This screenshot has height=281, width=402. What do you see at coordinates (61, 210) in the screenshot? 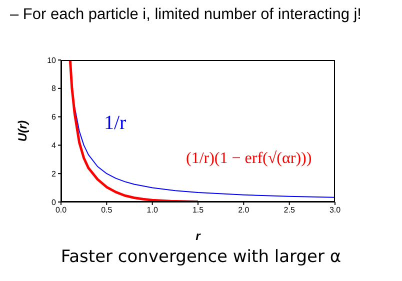
I see `x-tick-label: 0.0` at bounding box center [61, 210].